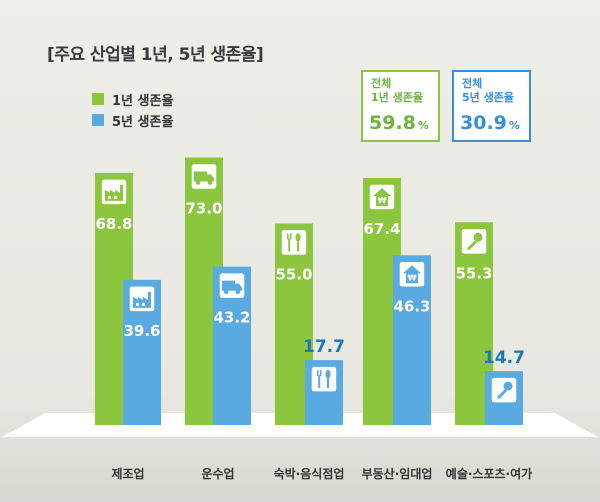 The height and width of the screenshot is (502, 600). I want to click on summary-value-5year: 30.9%, so click(490, 123).